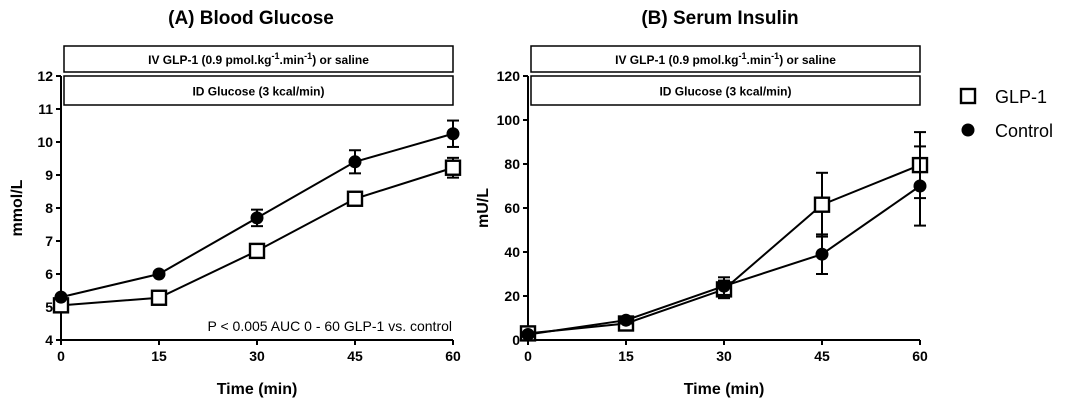 The width and height of the screenshot is (1075, 403). I want to click on y-tick-label: 0, so click(516, 340).